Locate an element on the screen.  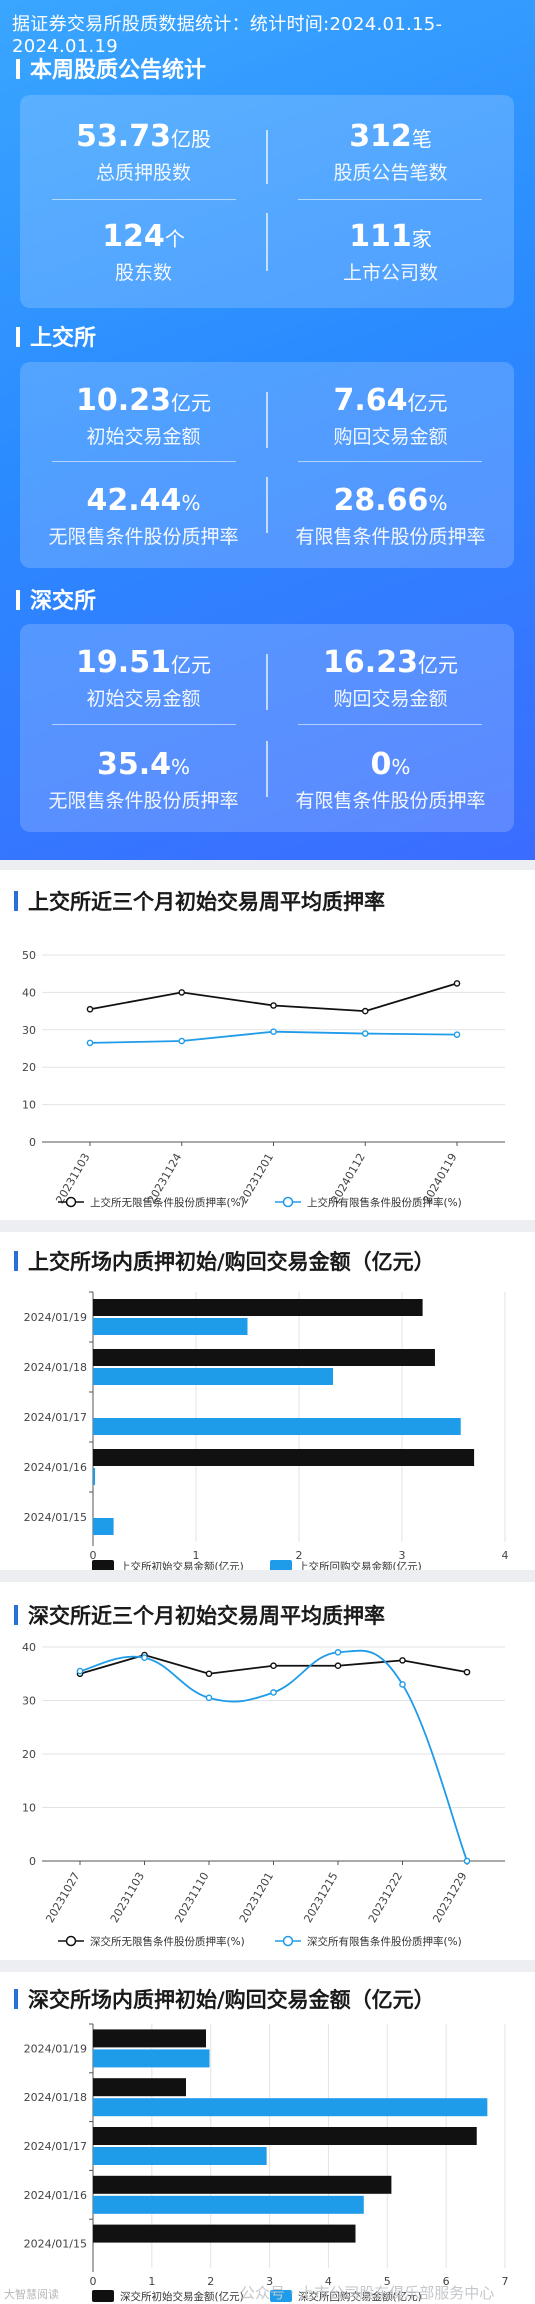
legend-label: 上交所无限售条件股份质押率(%) is located at coordinates (167, 1202).